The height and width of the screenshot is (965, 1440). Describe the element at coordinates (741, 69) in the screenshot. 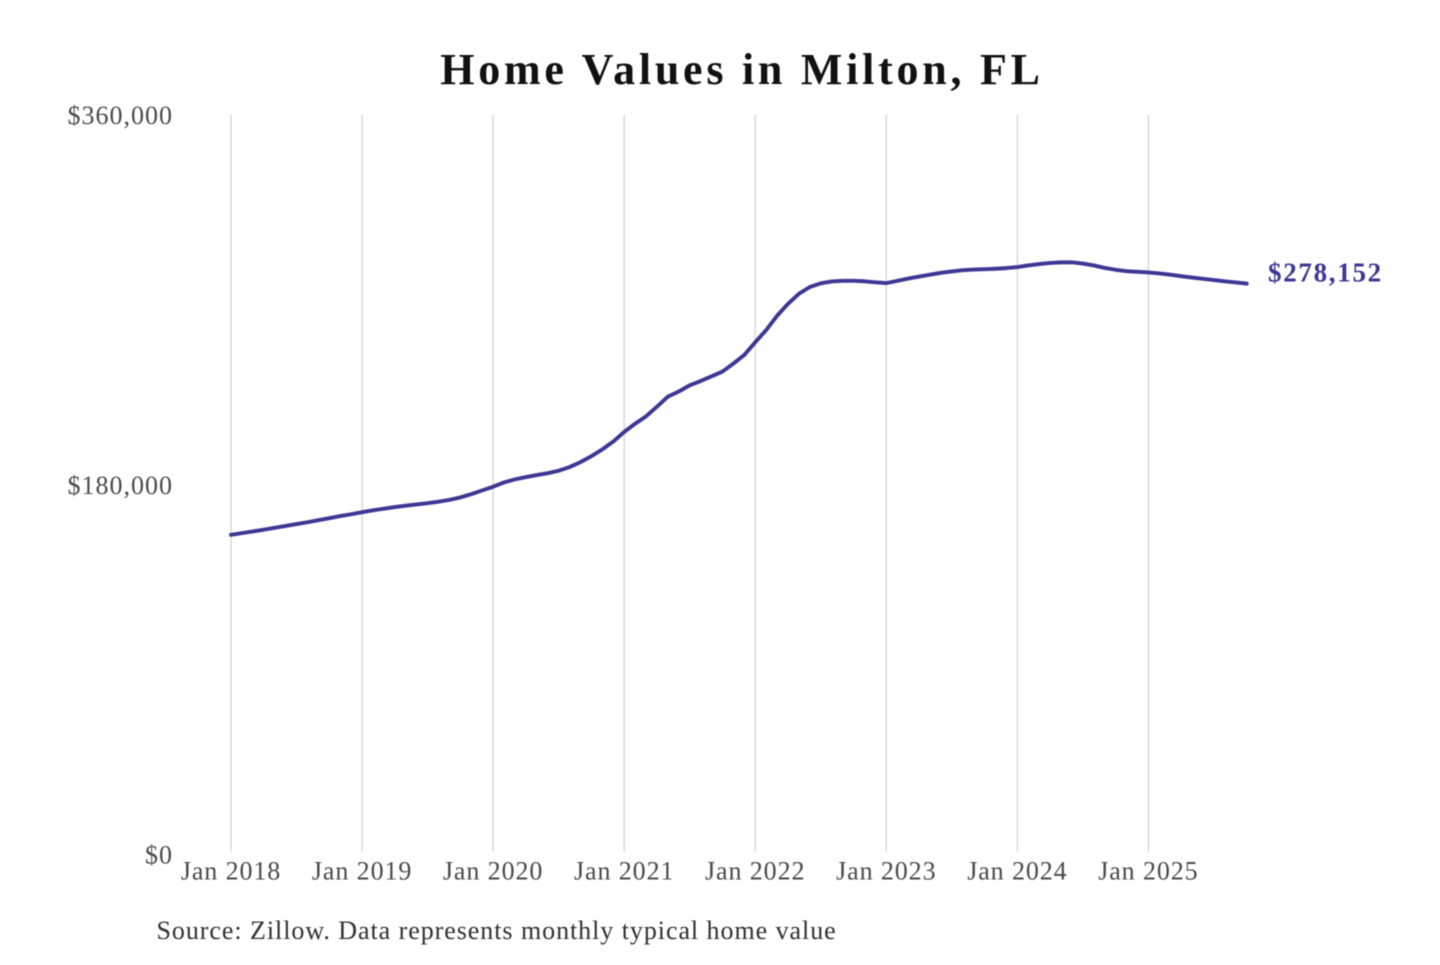

I see `svg-text: Home Values in Milton, FL` at that location.